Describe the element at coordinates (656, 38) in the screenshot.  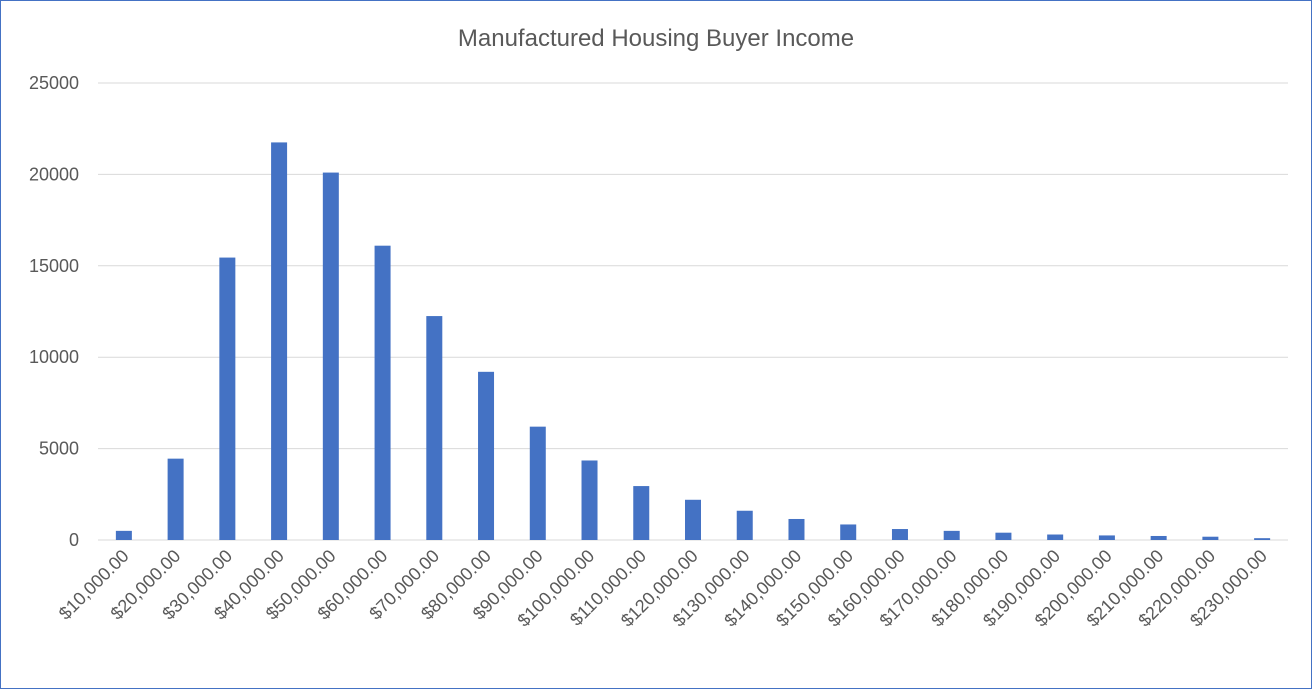
I see `chart-title: Manufactured Housing Buyer Income` at that location.